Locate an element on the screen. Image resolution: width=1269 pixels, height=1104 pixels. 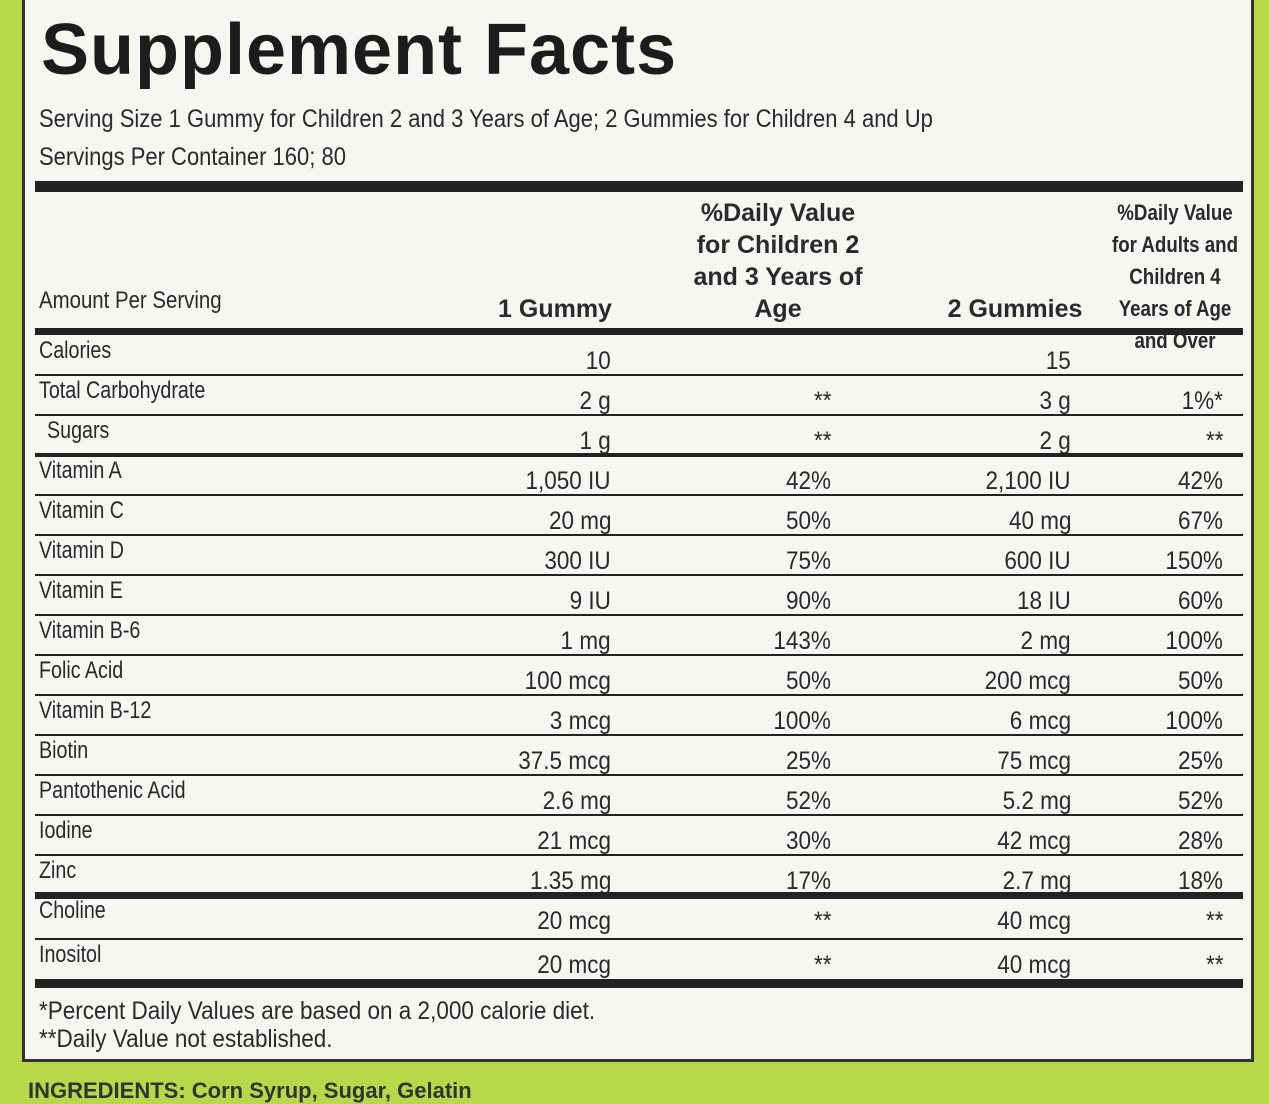
amount-two: 3 g is located at coordinates (1055, 401).